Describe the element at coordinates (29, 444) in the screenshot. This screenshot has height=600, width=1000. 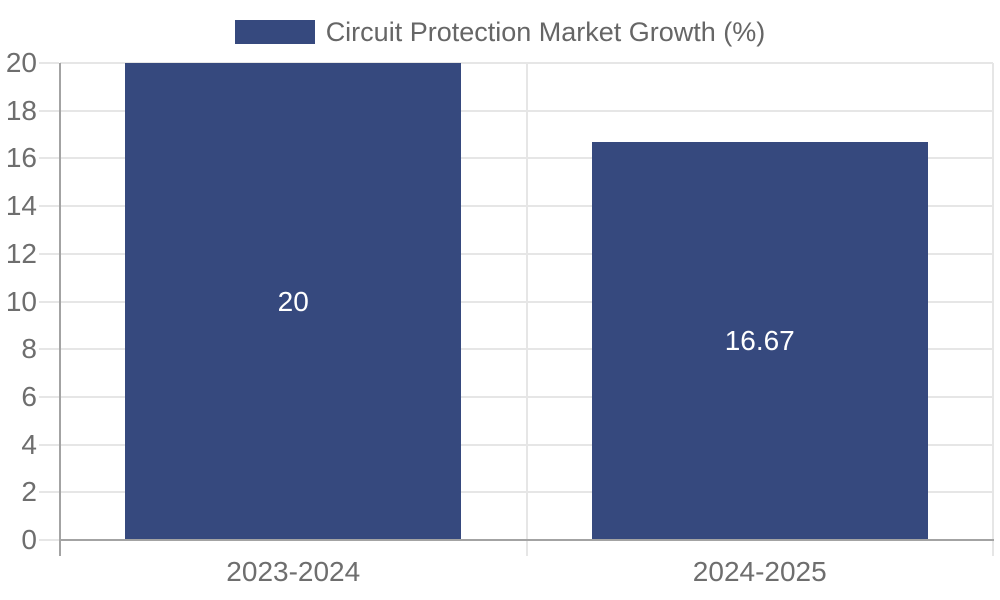
I see `y-axis-tick-label: 4` at that location.